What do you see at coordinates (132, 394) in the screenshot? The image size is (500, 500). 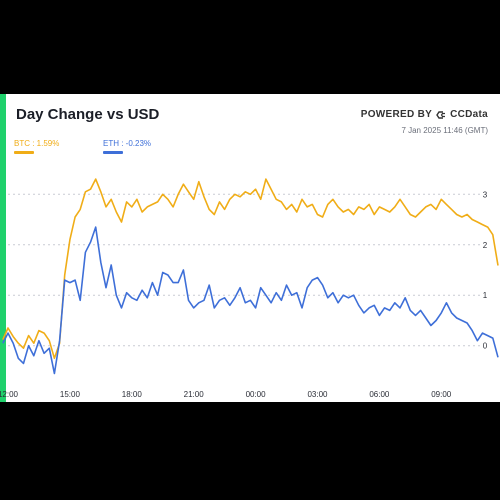 I see `x-tick-label: 18:00` at bounding box center [132, 394].